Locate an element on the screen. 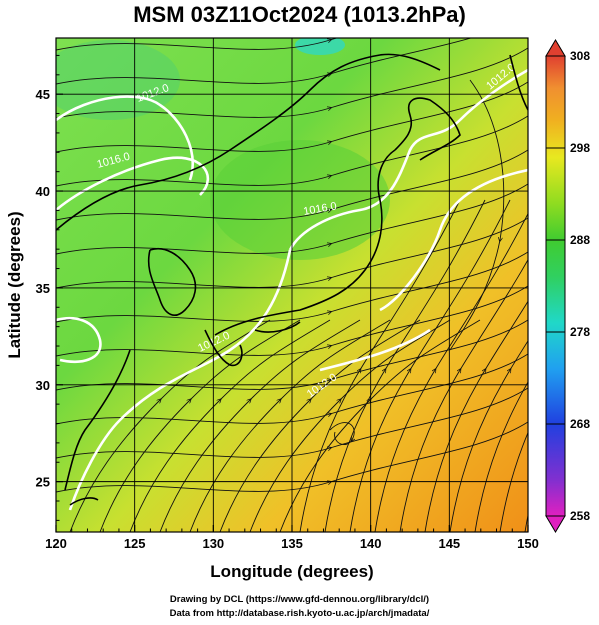 The width and height of the screenshot is (599, 625). y-tick-label: 45 is located at coordinates (43, 94).